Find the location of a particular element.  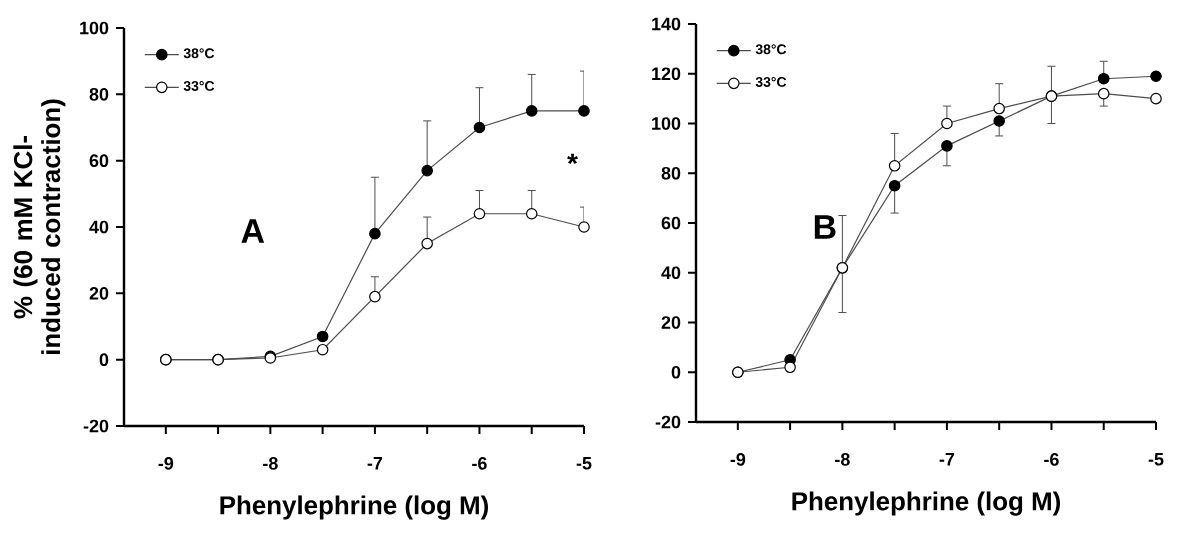

y-tick-label: 140 is located at coordinates (666, 24).